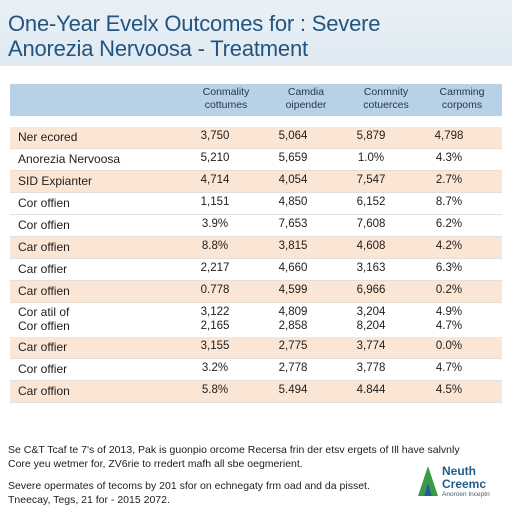 This screenshot has height=512, width=512. What do you see at coordinates (256, 226) in the screenshot?
I see `table-row: Cor offien 3.9% 7,653 7,608 6.2%` at bounding box center [256, 226].